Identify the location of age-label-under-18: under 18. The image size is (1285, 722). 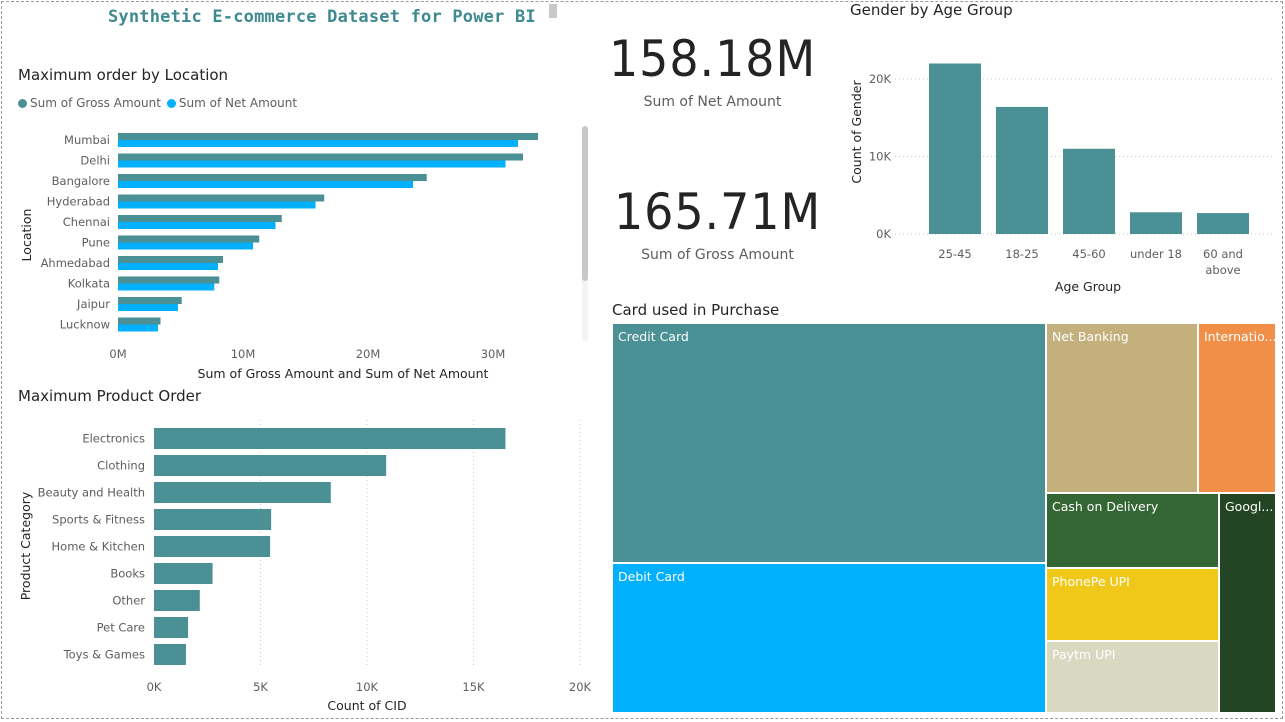
(1156, 254).